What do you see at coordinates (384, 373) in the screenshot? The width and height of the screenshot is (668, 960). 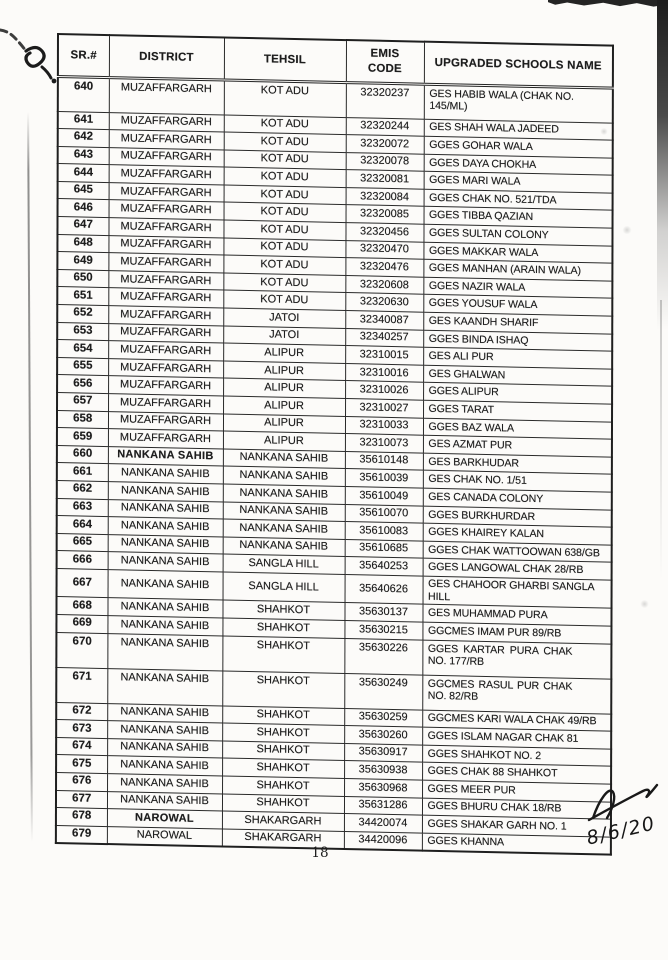 I see `emis-code-cell: 32310016` at bounding box center [384, 373].